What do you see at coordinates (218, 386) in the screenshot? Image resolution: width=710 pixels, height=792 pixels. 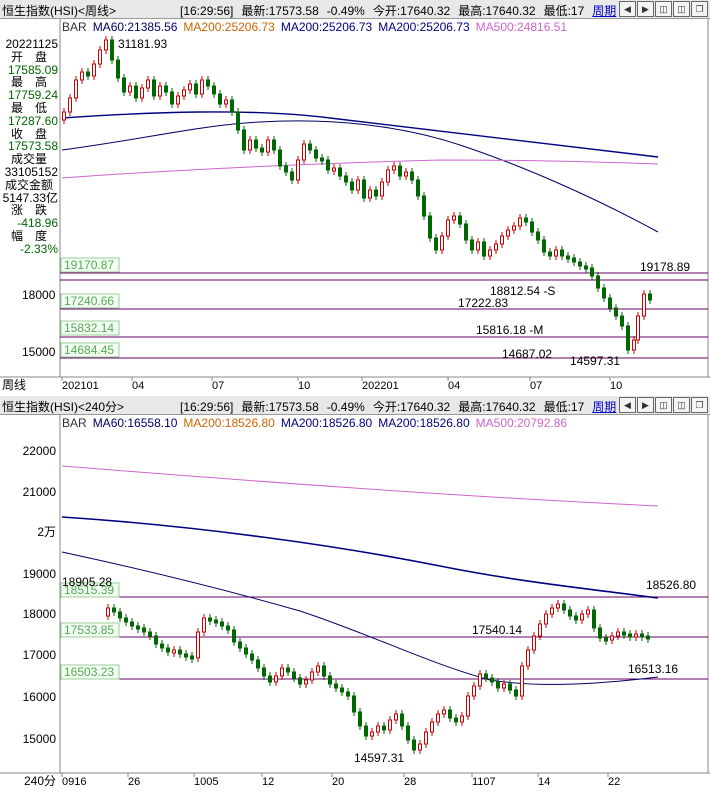 I see `xtick-2: 07` at bounding box center [218, 386].